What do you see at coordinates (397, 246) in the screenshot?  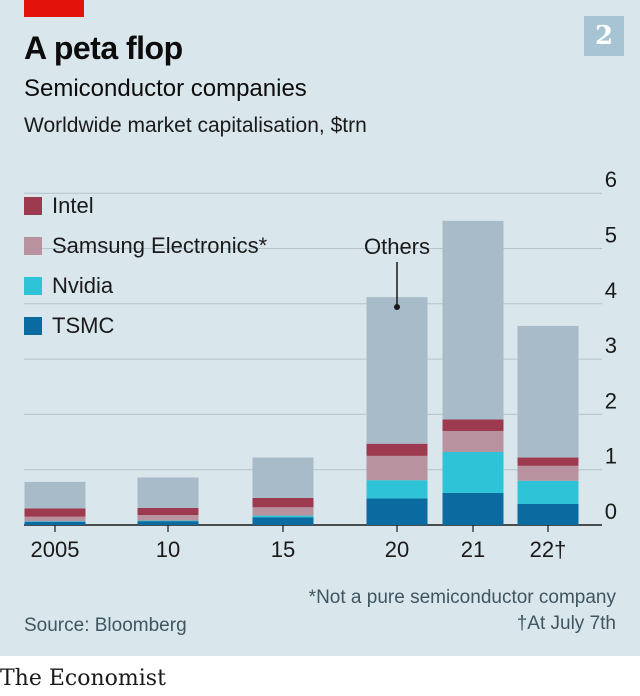 I see `others-annotation-label: Others` at bounding box center [397, 246].